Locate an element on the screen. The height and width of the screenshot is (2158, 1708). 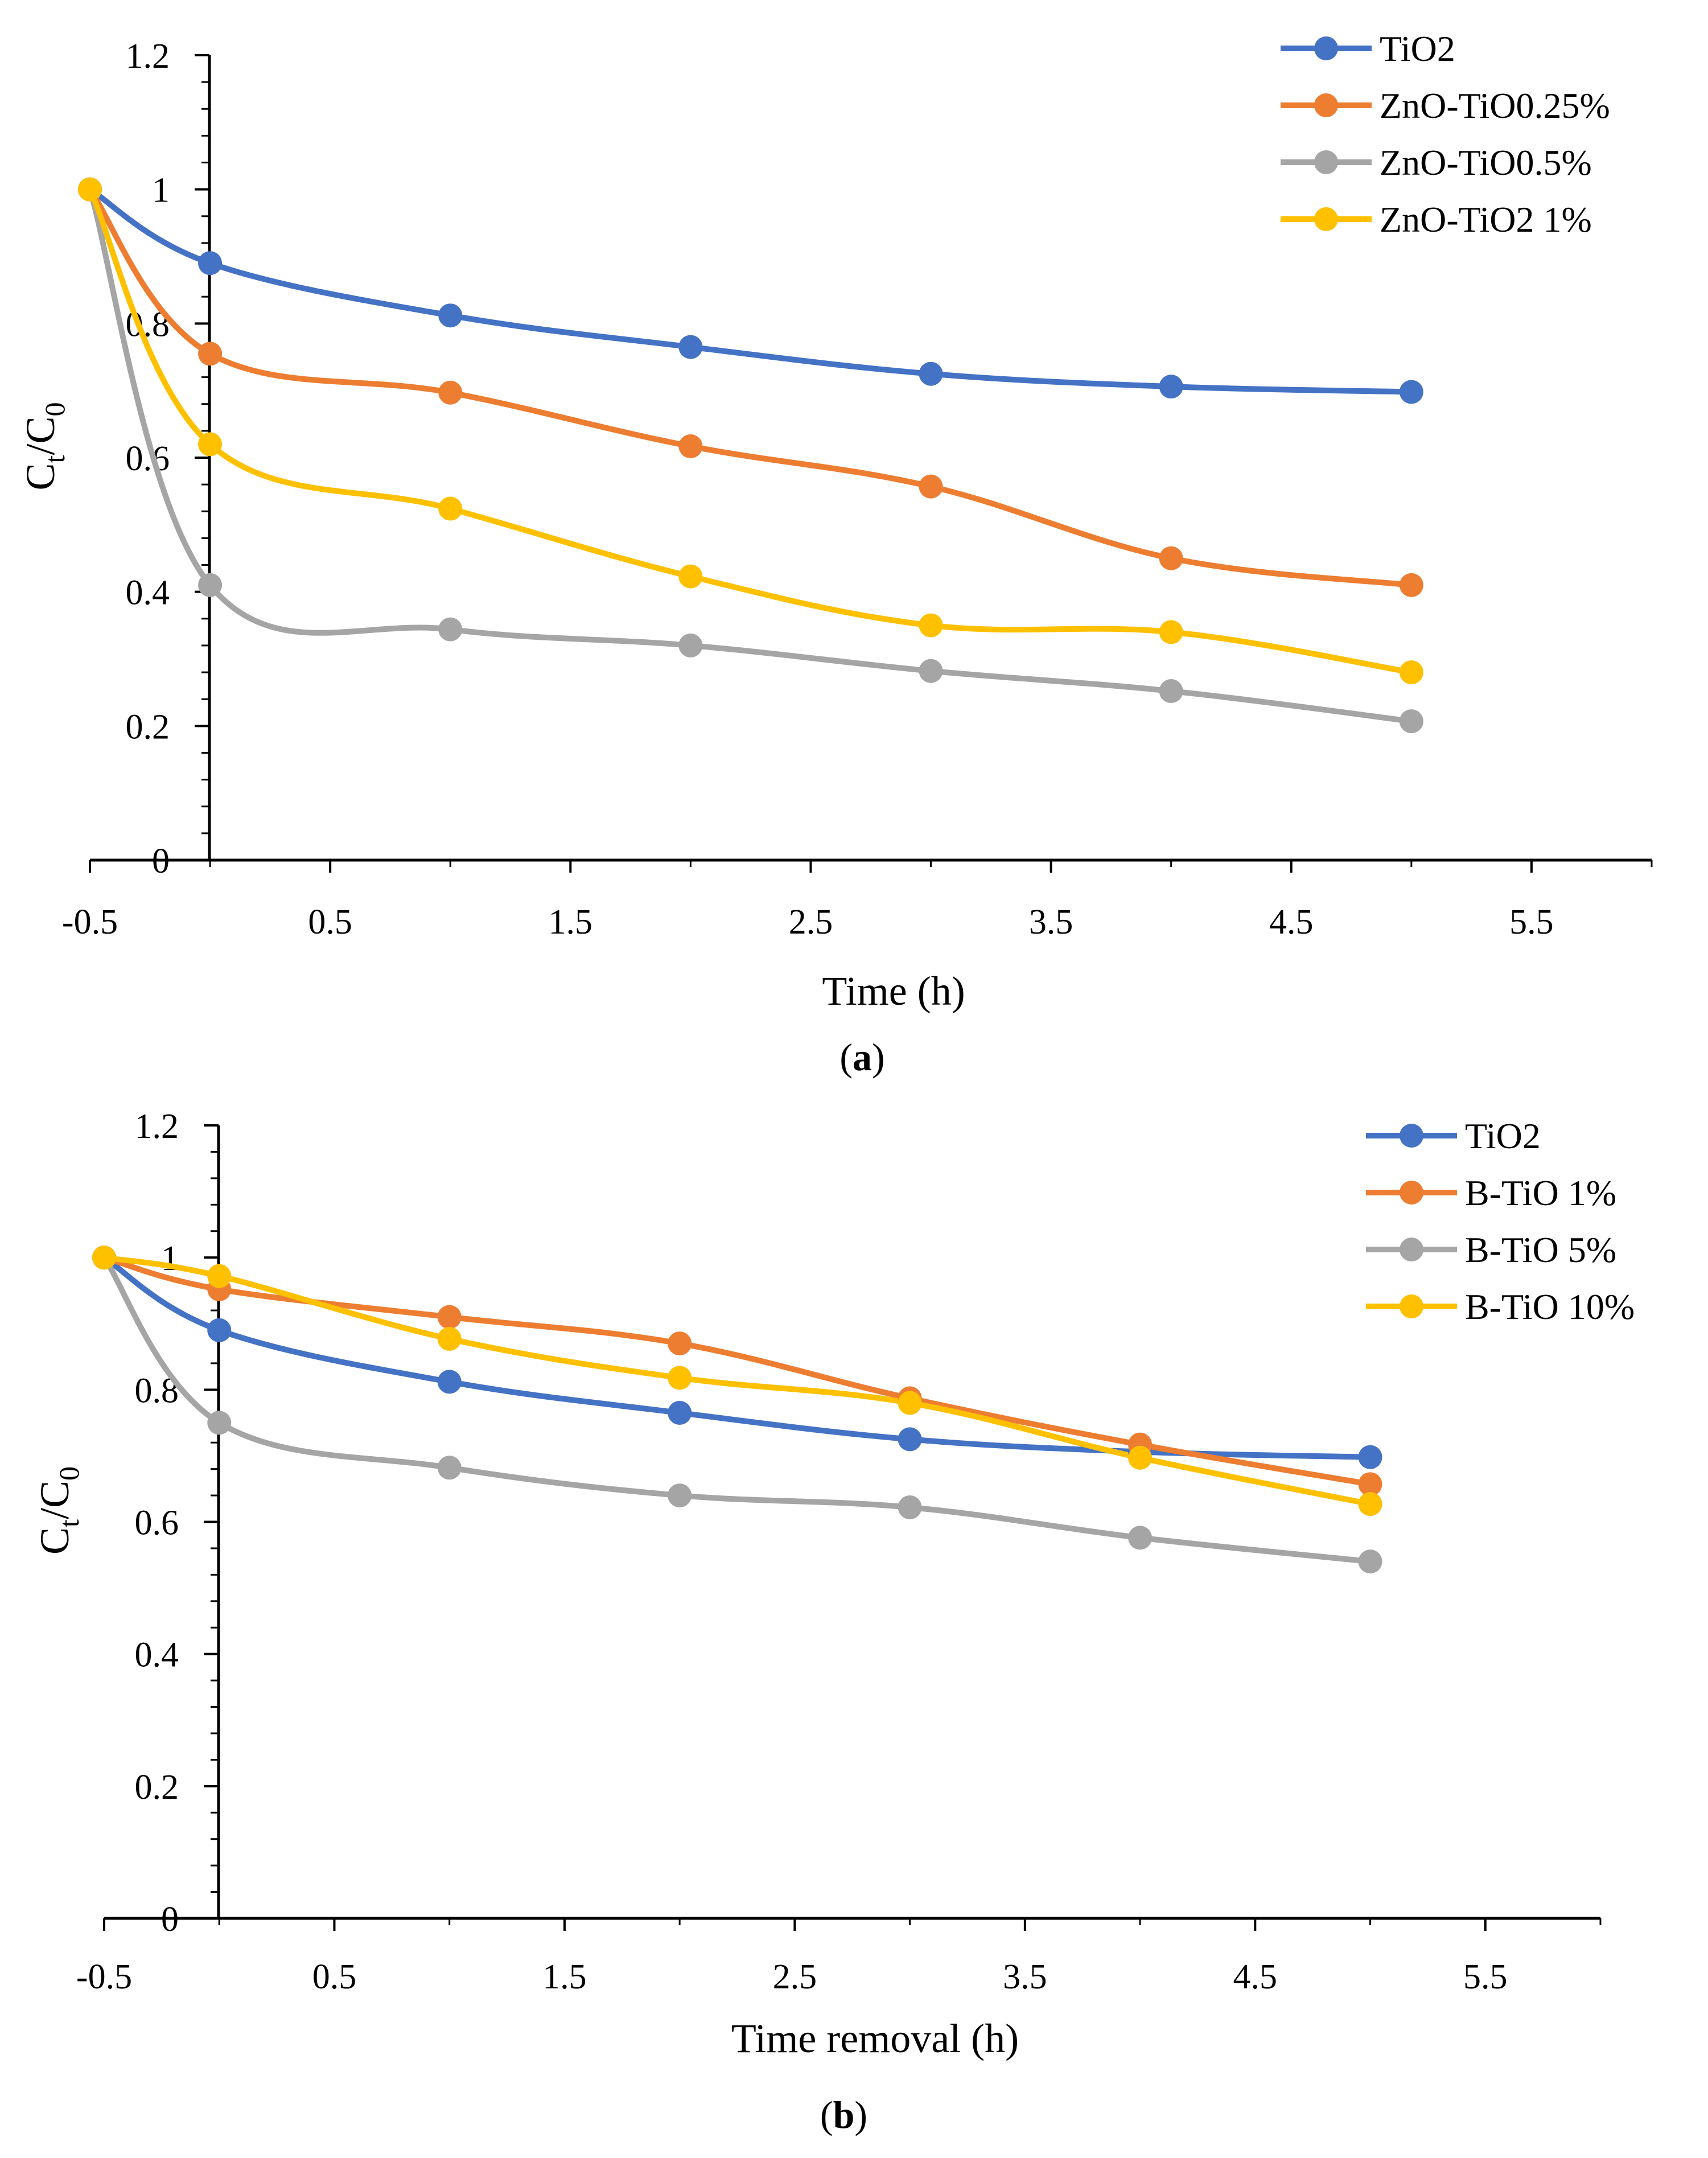
legend-label: ZnO-TiO2 1% is located at coordinates (1486, 219).